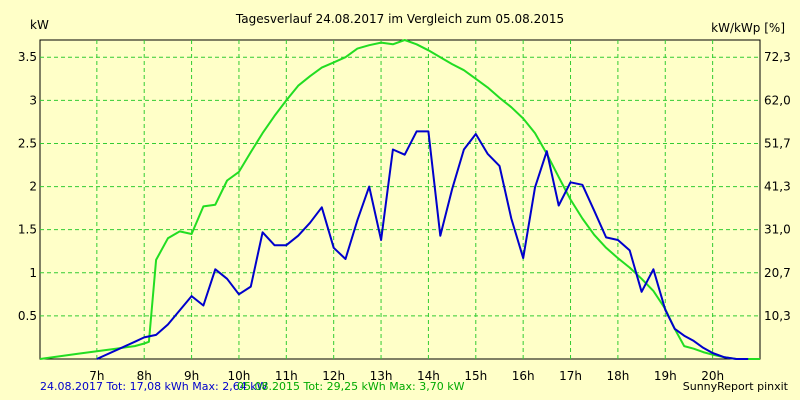 The height and width of the screenshot is (400, 800). Describe the element at coordinates (665, 376) in the screenshot. I see `x-tick-label: 19h` at that location.